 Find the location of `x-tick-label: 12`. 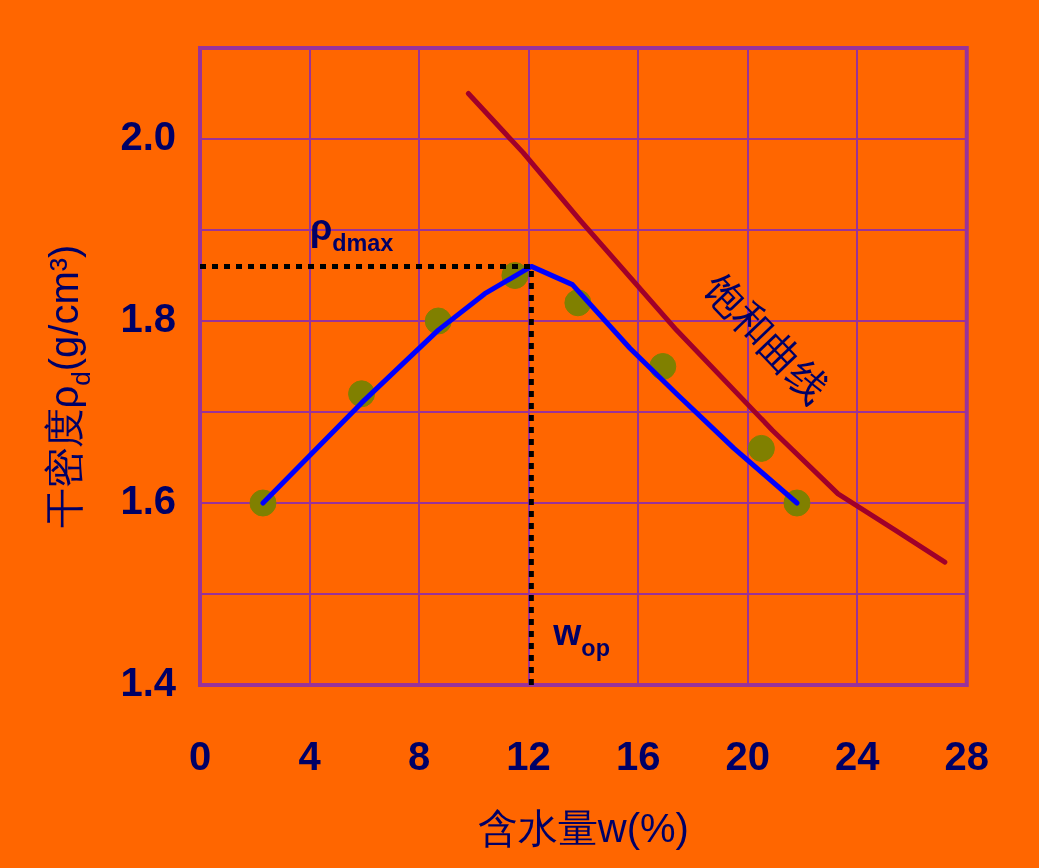

x-tick-label: 12 is located at coordinates (528, 756).